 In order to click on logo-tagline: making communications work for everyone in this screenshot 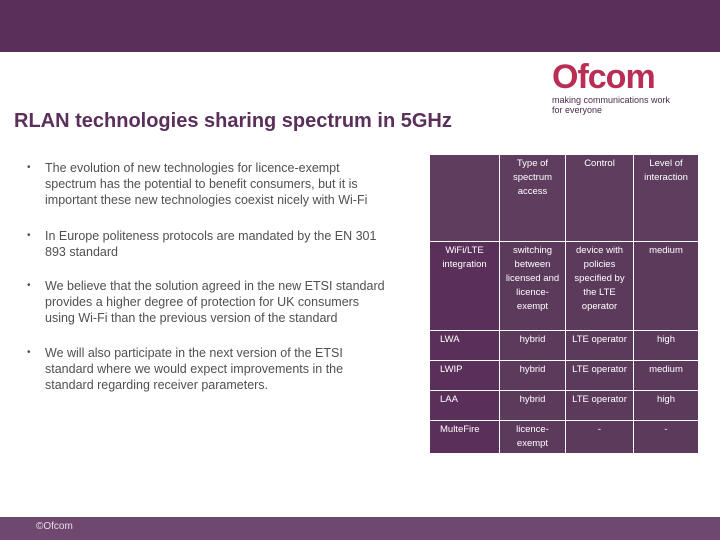, I will do `click(622, 105)`.